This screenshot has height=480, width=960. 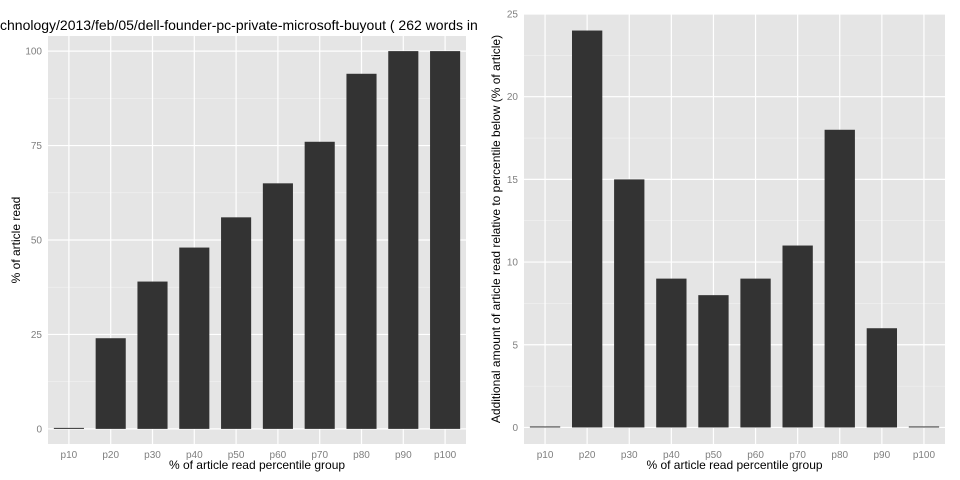 I want to click on y-tick-label: 75, so click(x=37, y=146).